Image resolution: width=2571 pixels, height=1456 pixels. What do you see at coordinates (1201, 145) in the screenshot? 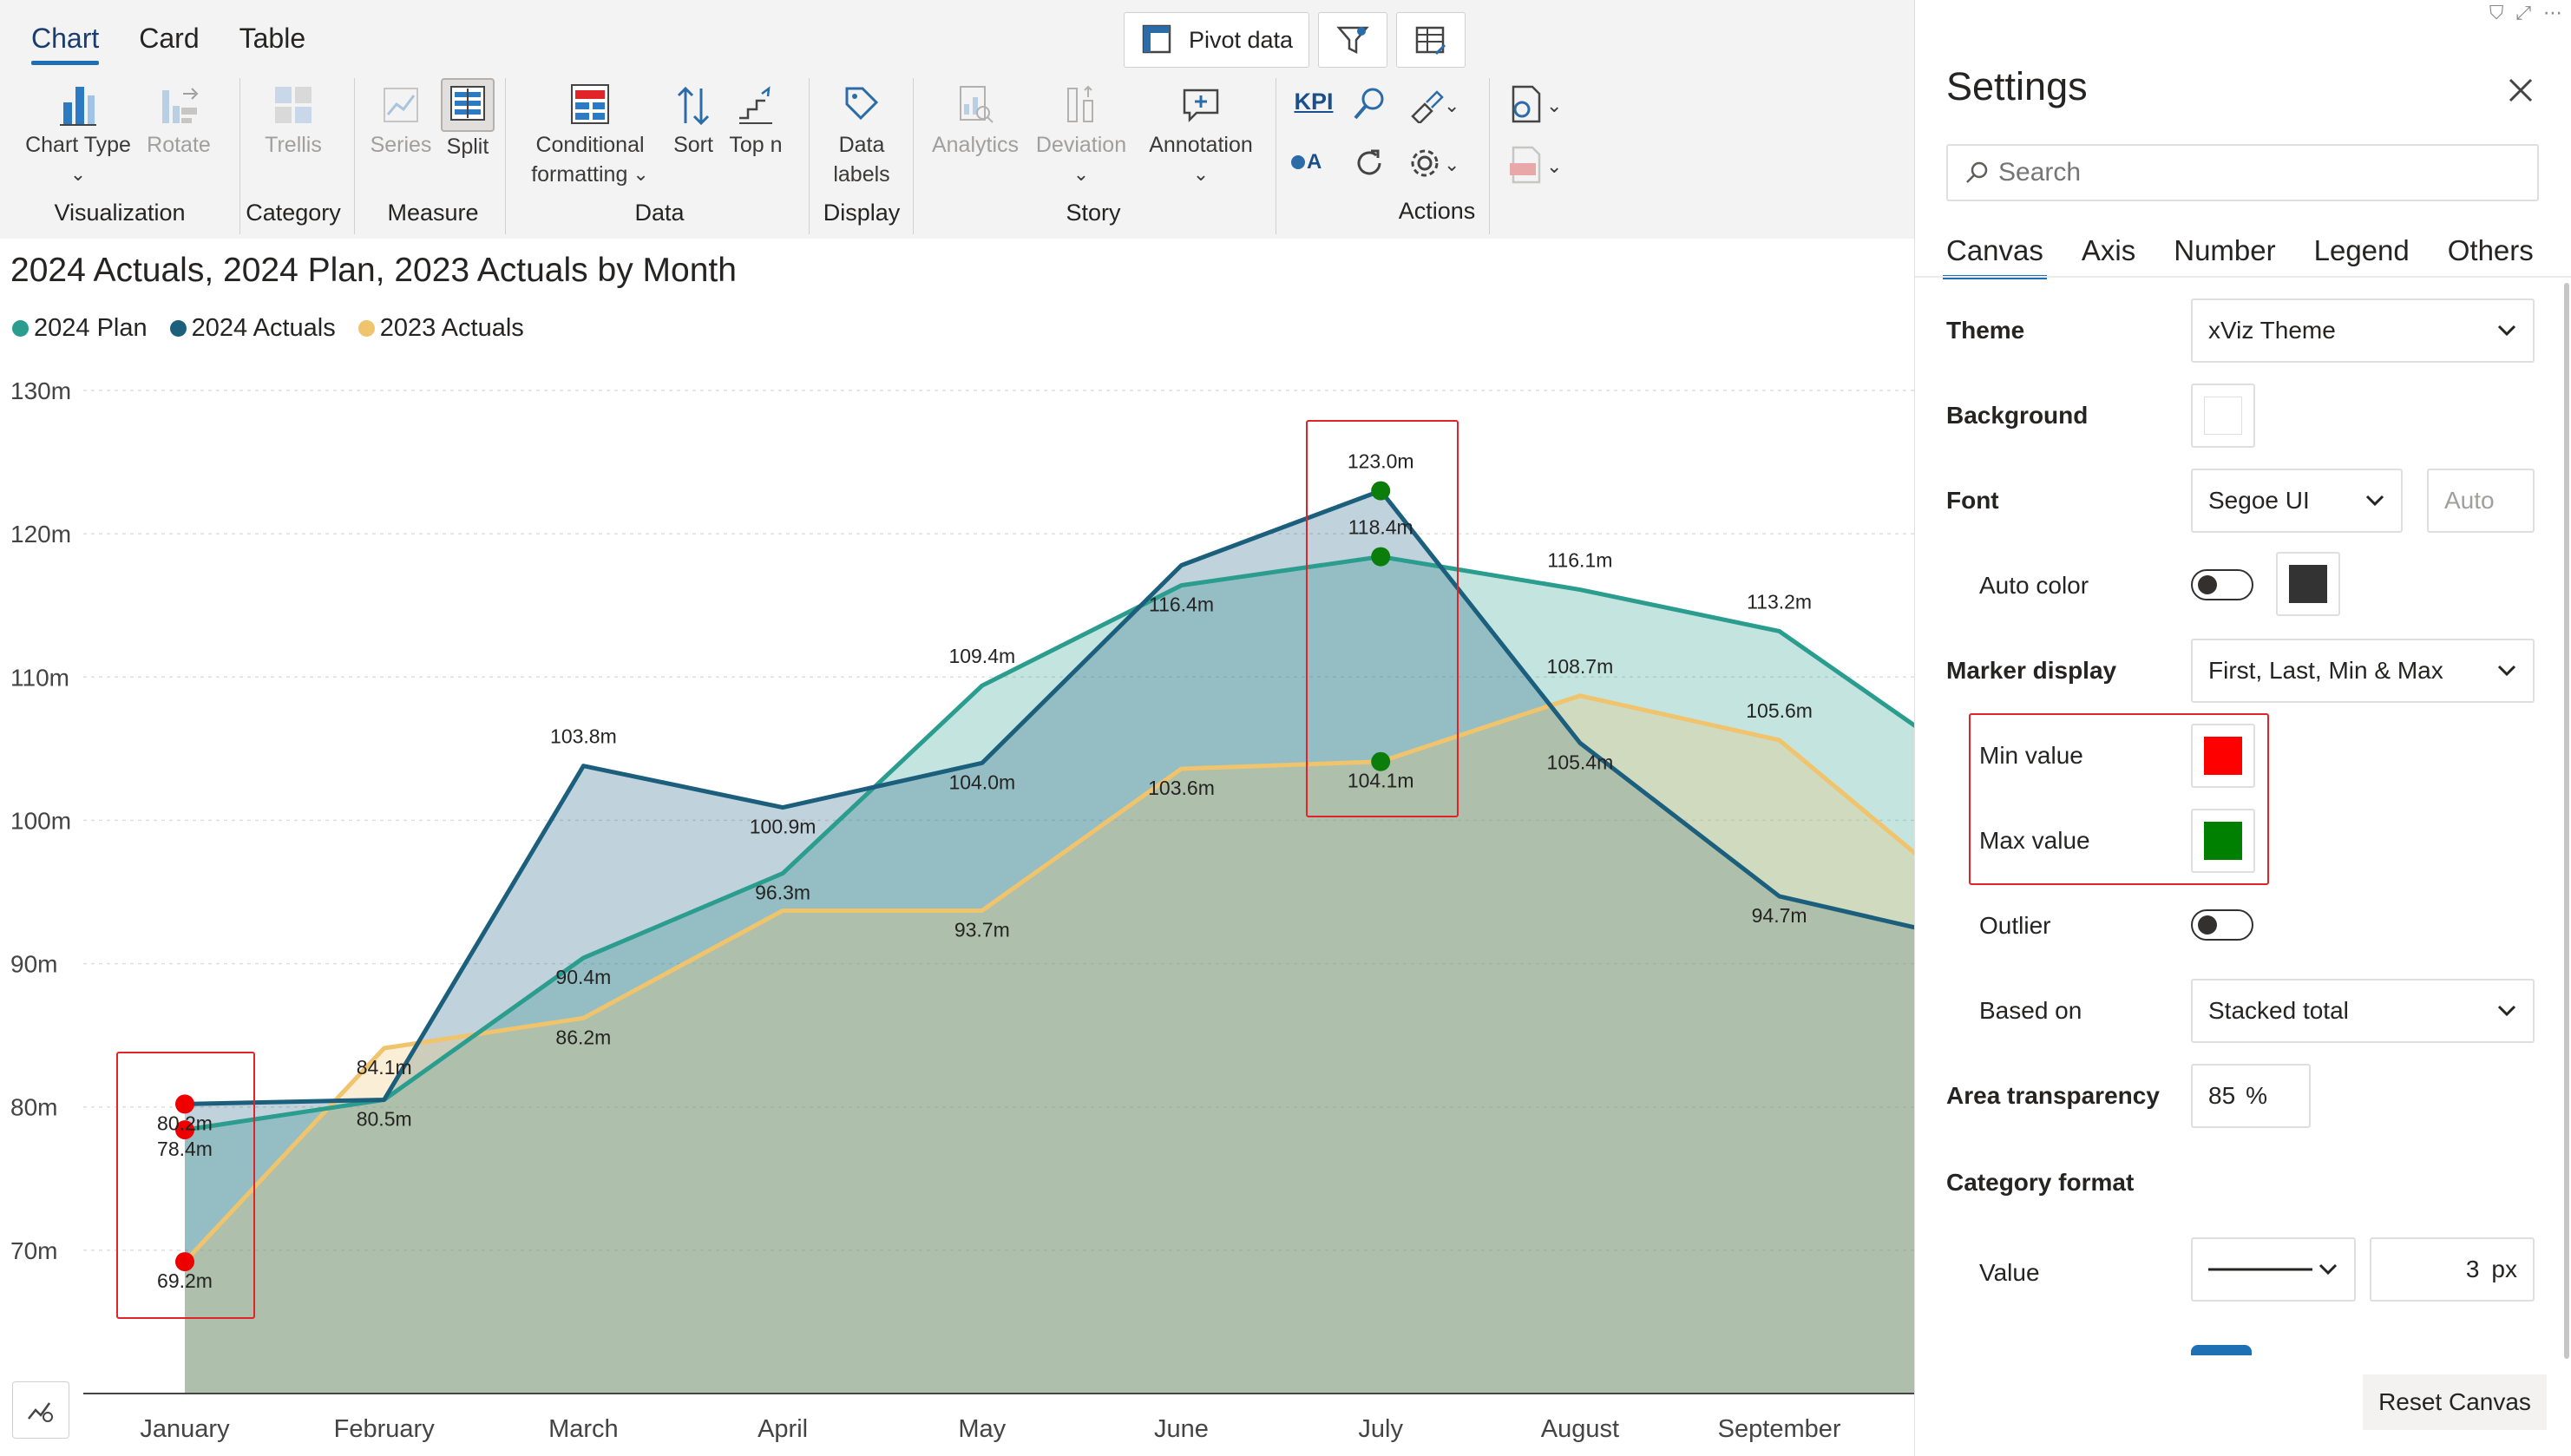
I see `annotation-label: Annotation` at bounding box center [1201, 145].